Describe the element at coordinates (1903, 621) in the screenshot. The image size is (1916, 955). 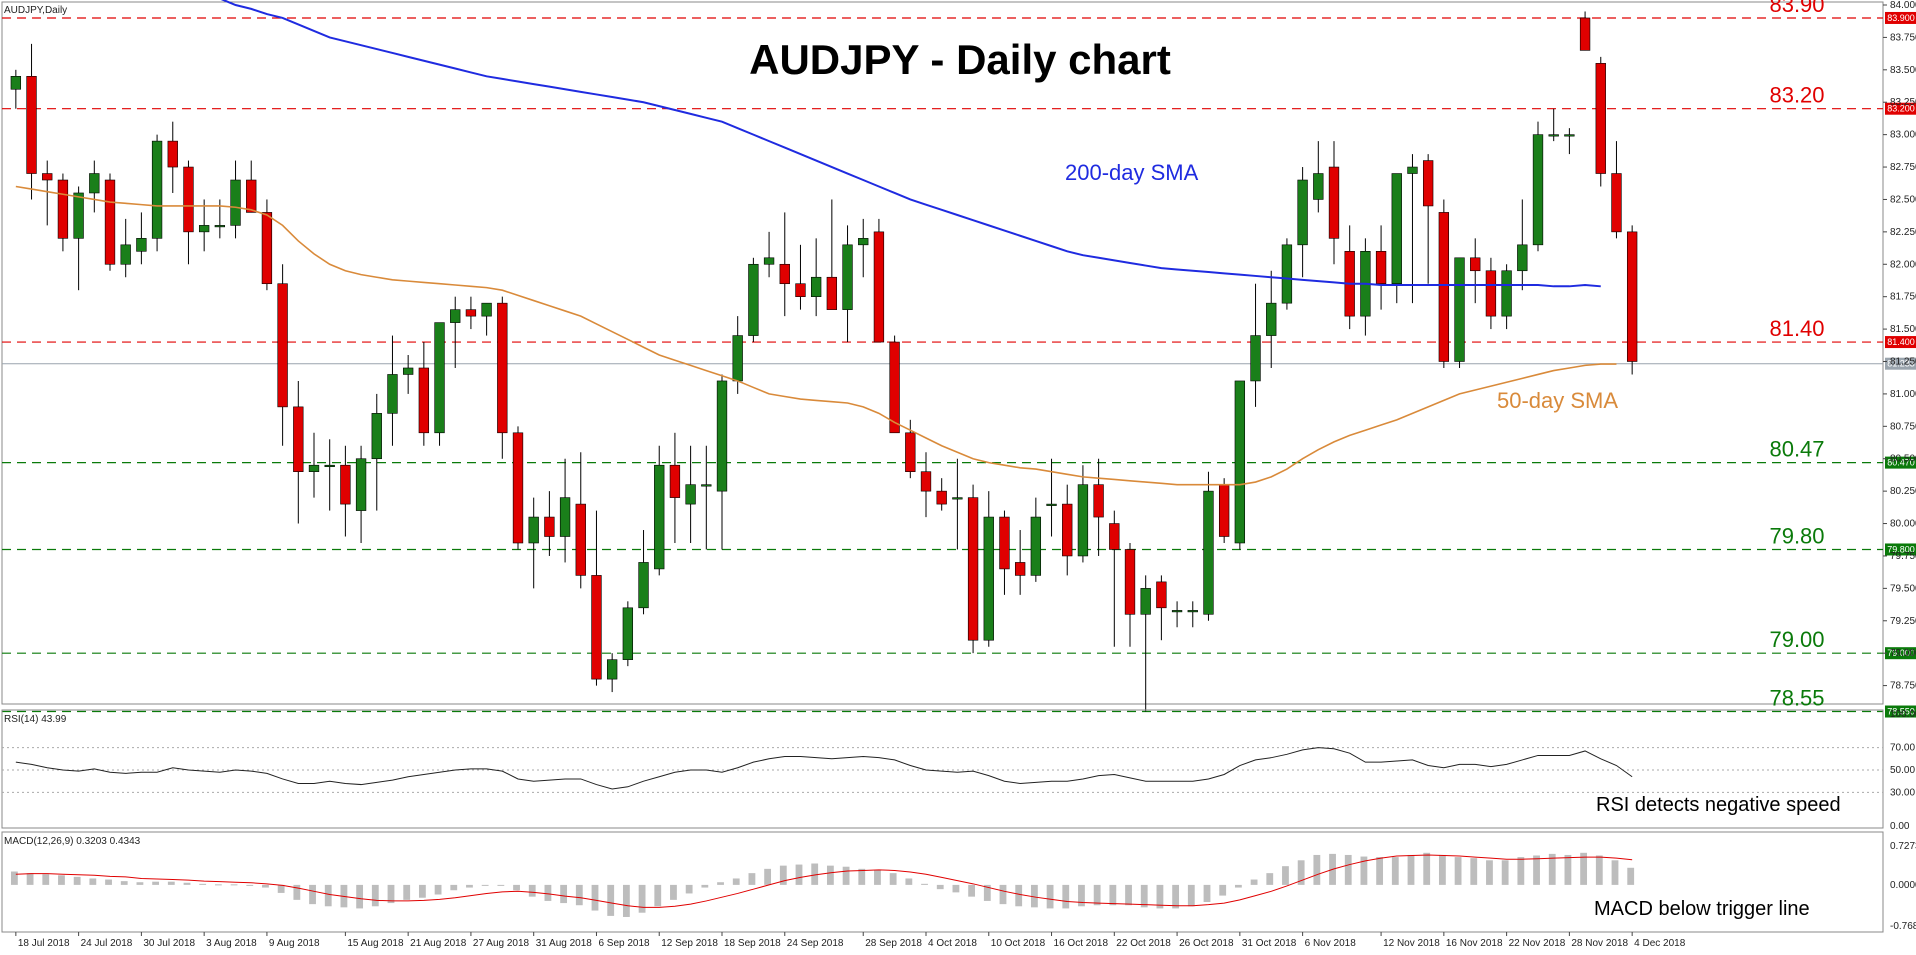
I see `y-tick-label: 79.250` at that location.